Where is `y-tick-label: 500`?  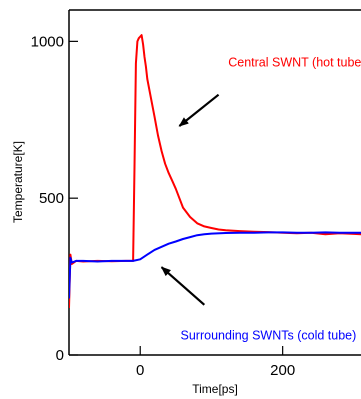
y-tick-label: 500 is located at coordinates (51, 198).